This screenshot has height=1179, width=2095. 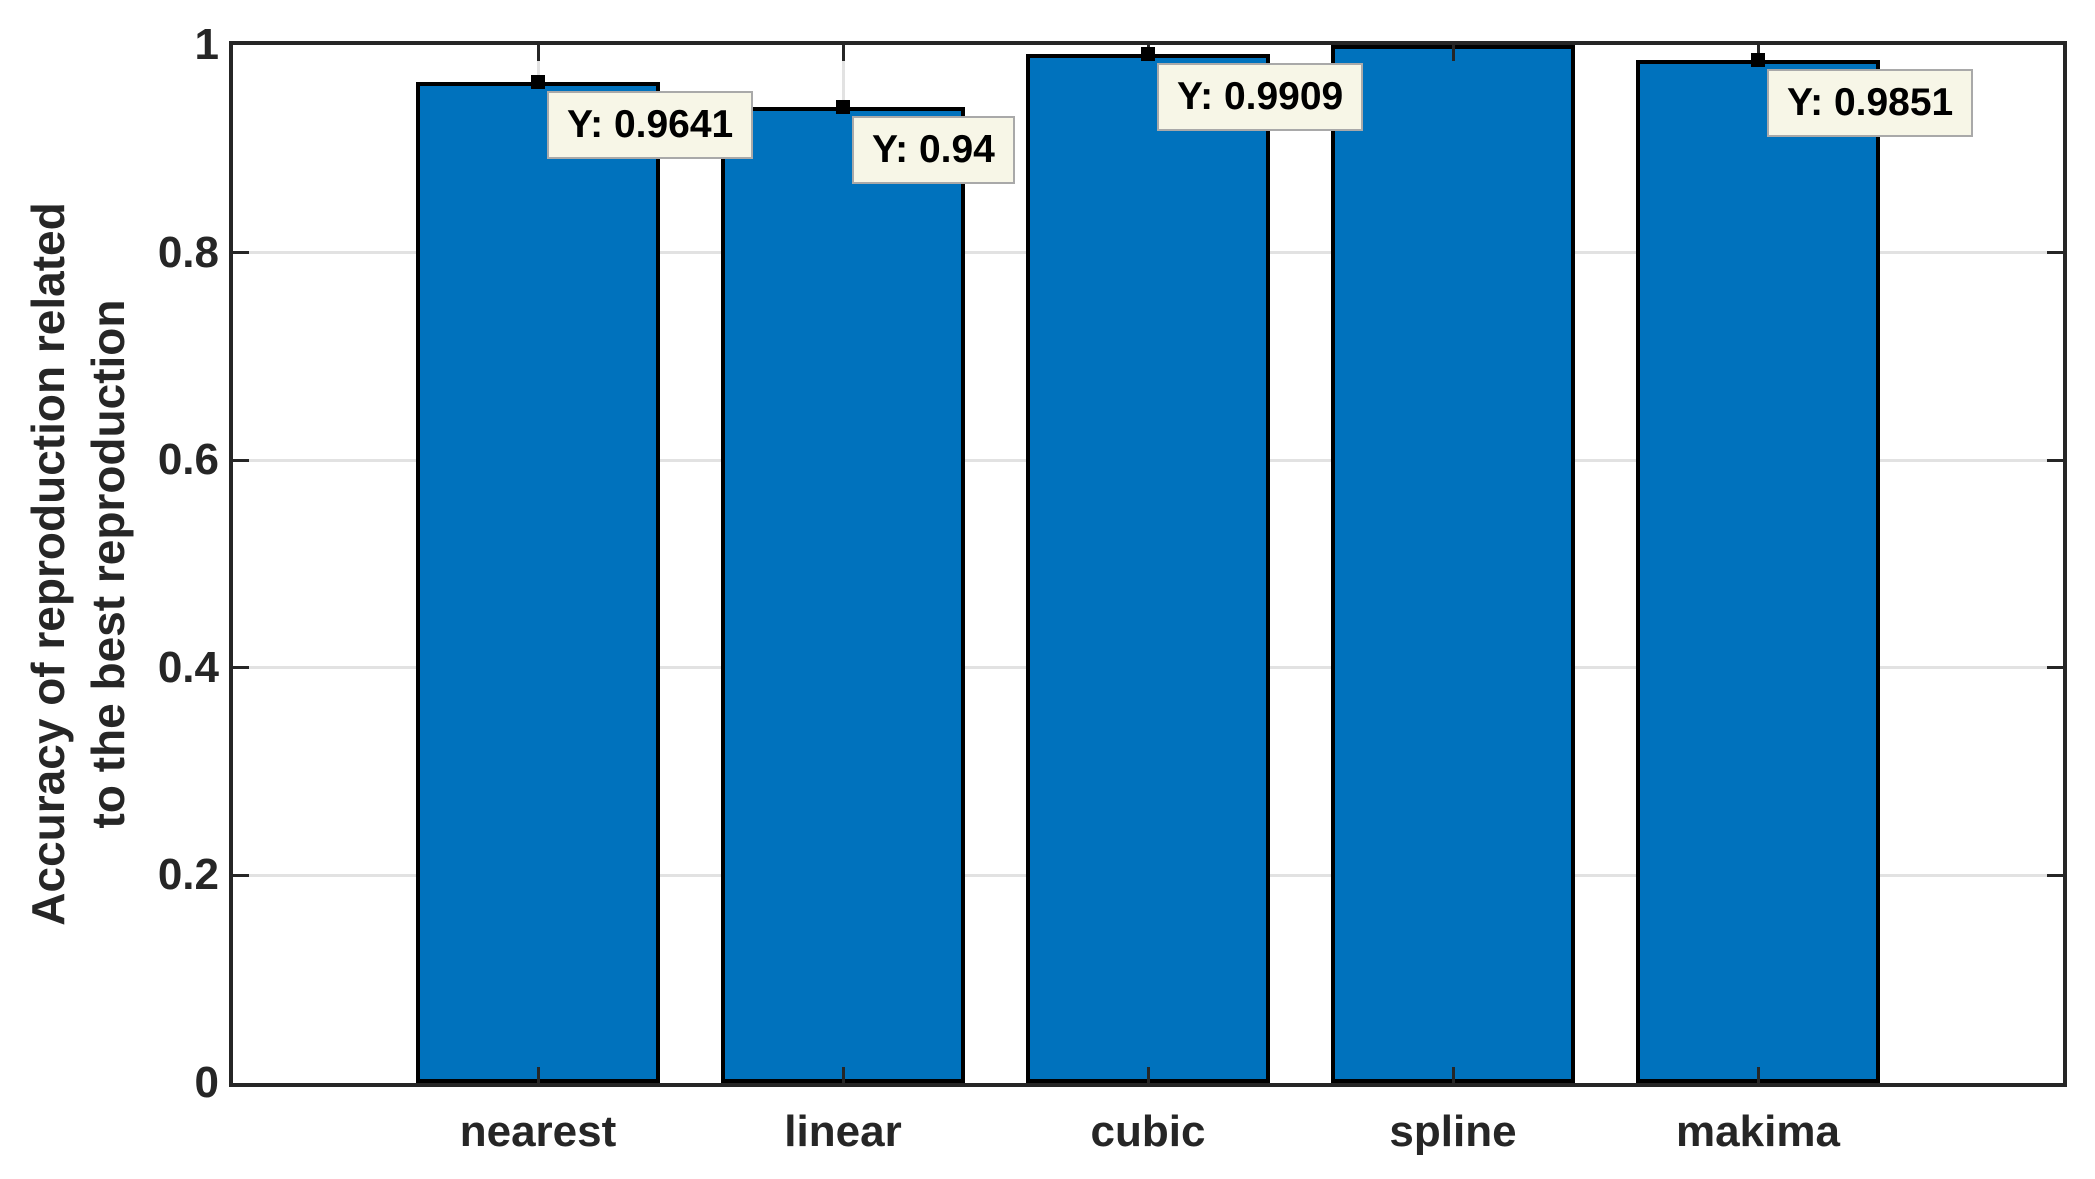 What do you see at coordinates (1148, 1131) in the screenshot?
I see `x-tick-label-cubic: cubic` at bounding box center [1148, 1131].